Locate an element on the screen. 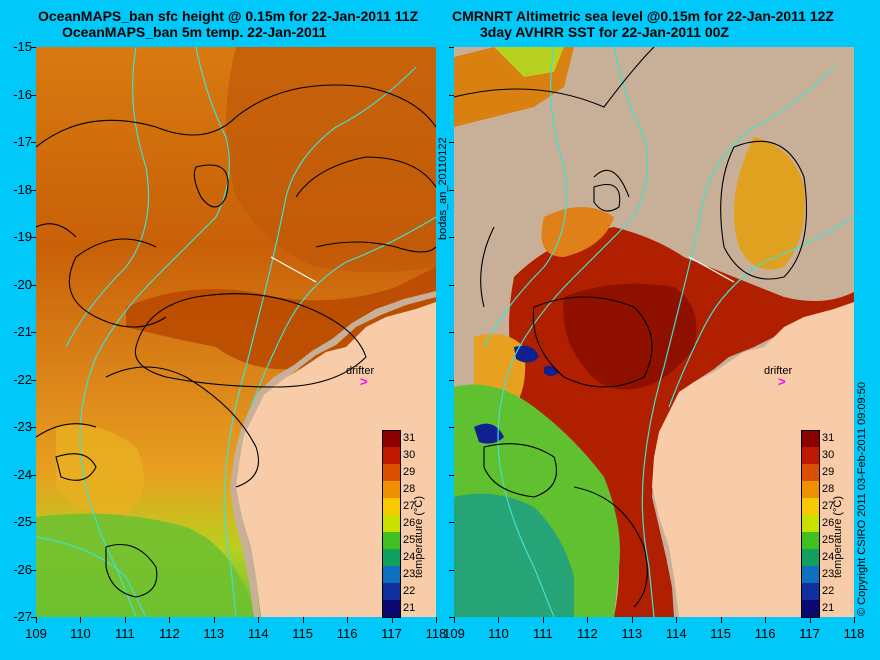 The image size is (880, 660). right-blue-spots is located at coordinates (516, 394).